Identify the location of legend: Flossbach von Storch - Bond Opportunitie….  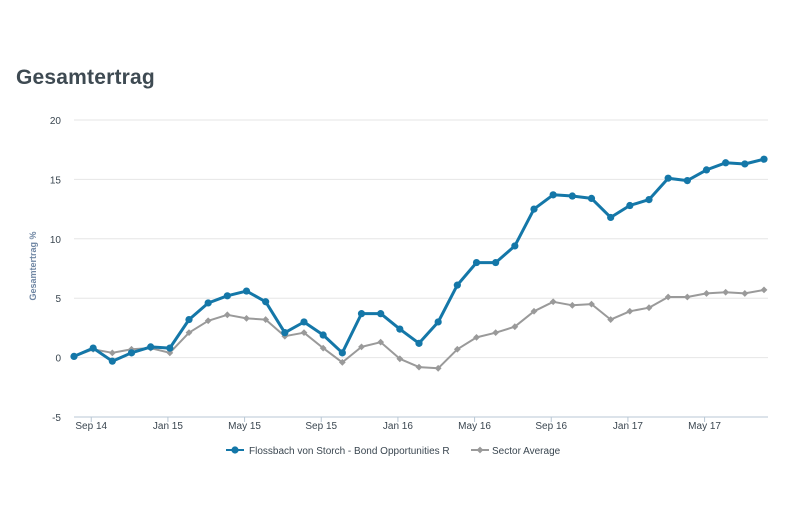
(393, 451).